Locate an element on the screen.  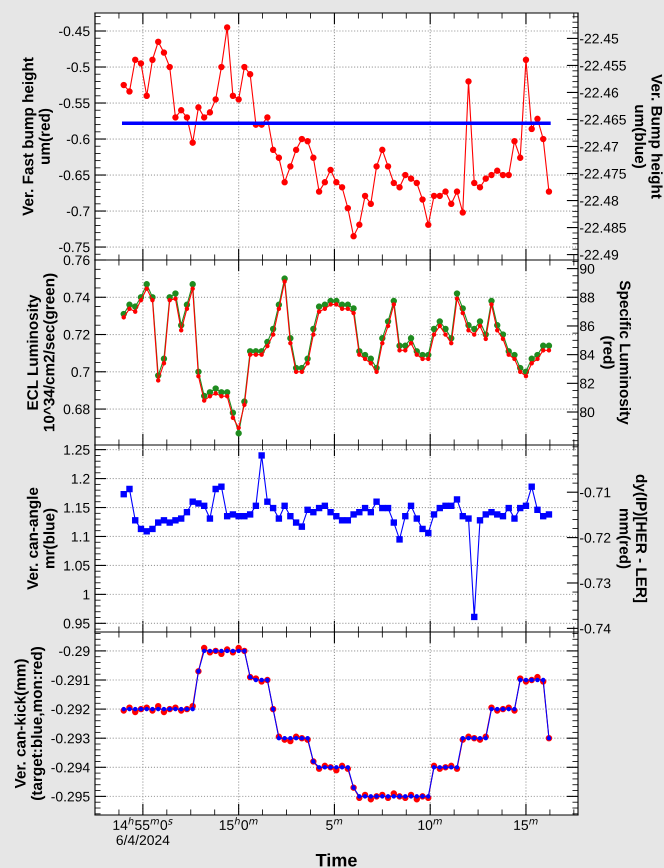
y-axis-title: ECL Luminosity 10^34/cm2/sec(green) is located at coordinates (42, 353).